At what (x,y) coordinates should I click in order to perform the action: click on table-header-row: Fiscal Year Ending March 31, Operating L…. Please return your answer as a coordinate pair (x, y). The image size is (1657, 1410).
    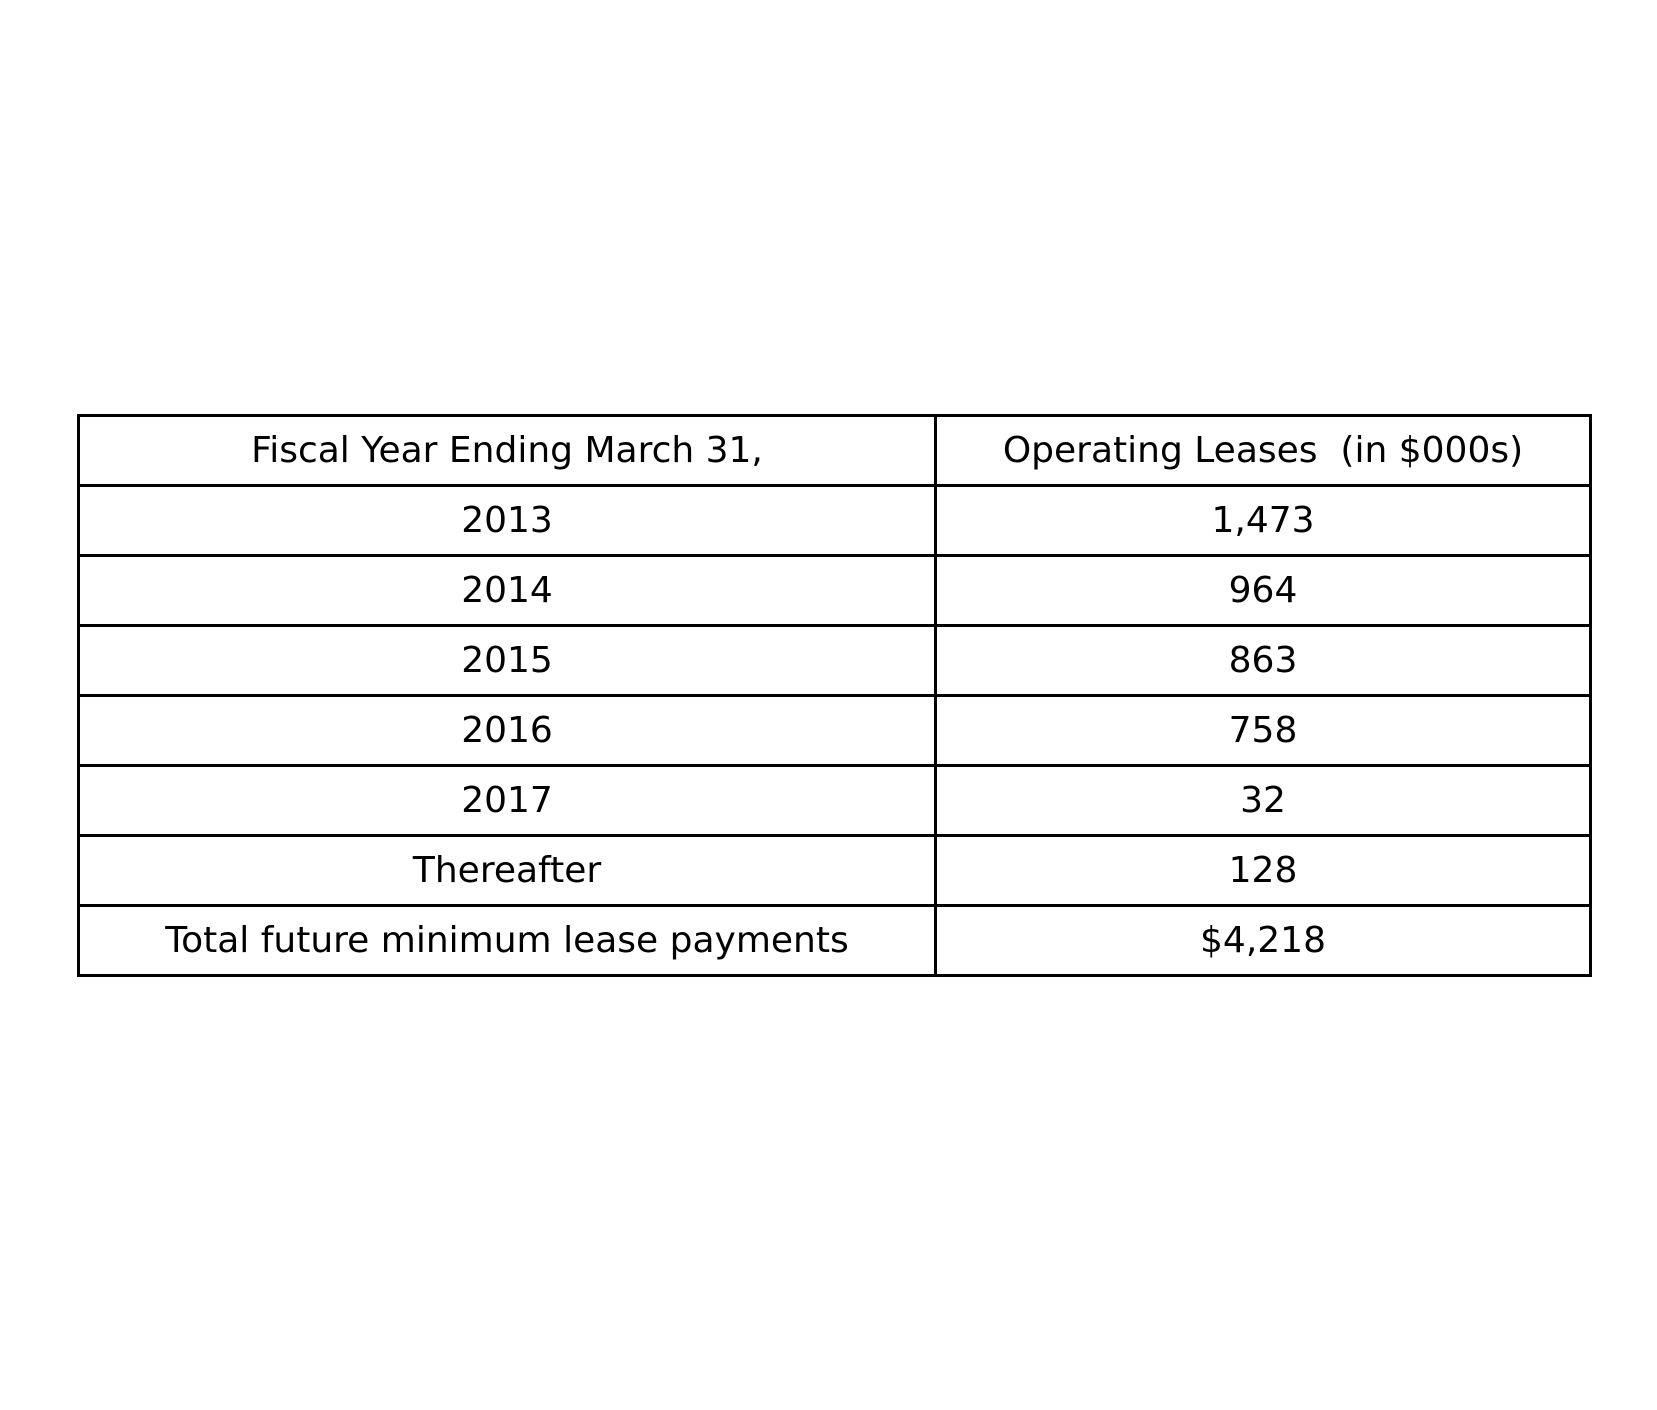
    Looking at the image, I should click on (834, 450).